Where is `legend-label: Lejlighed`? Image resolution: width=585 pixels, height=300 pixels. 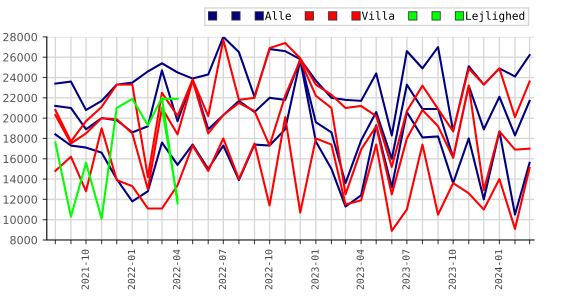
legend-label: Lejlighed is located at coordinates (495, 16).